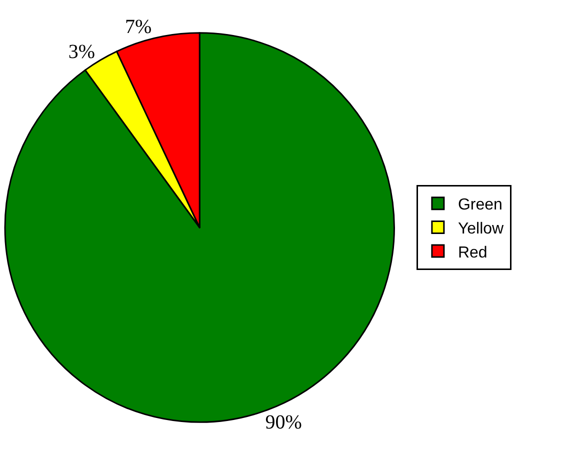 This screenshot has width=566, height=455. What do you see at coordinates (481, 229) in the screenshot?
I see `legend-label: Yellow` at bounding box center [481, 229].